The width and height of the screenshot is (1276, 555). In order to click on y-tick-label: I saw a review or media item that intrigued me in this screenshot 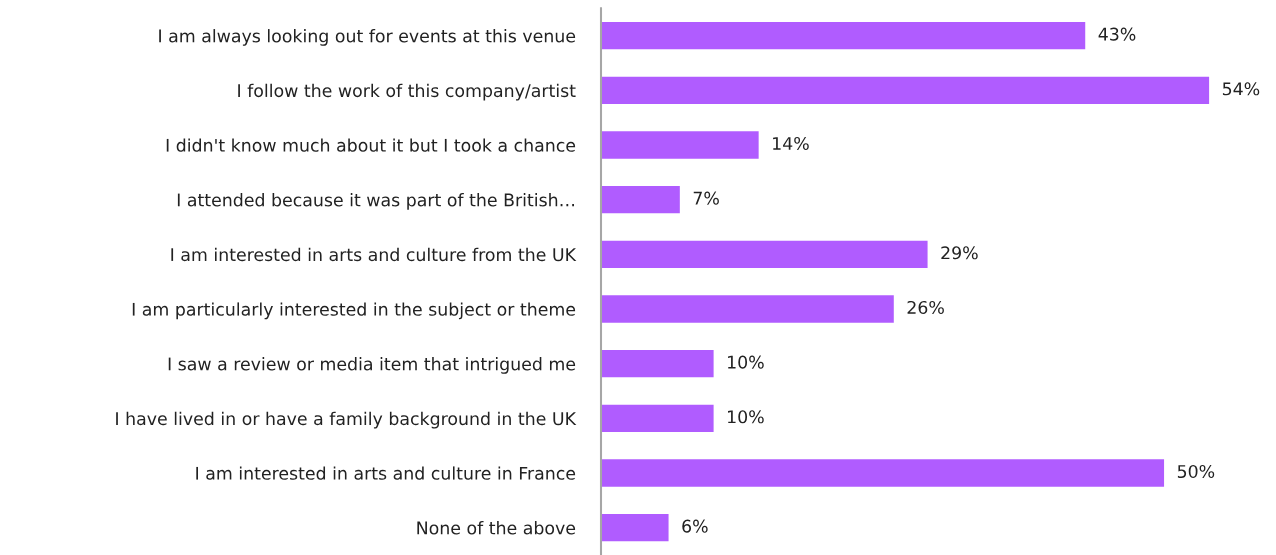, I will do `click(372, 365)`.